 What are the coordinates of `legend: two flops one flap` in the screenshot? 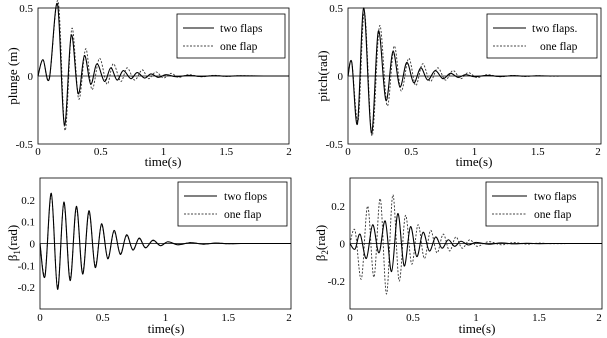 It's located at (232, 204).